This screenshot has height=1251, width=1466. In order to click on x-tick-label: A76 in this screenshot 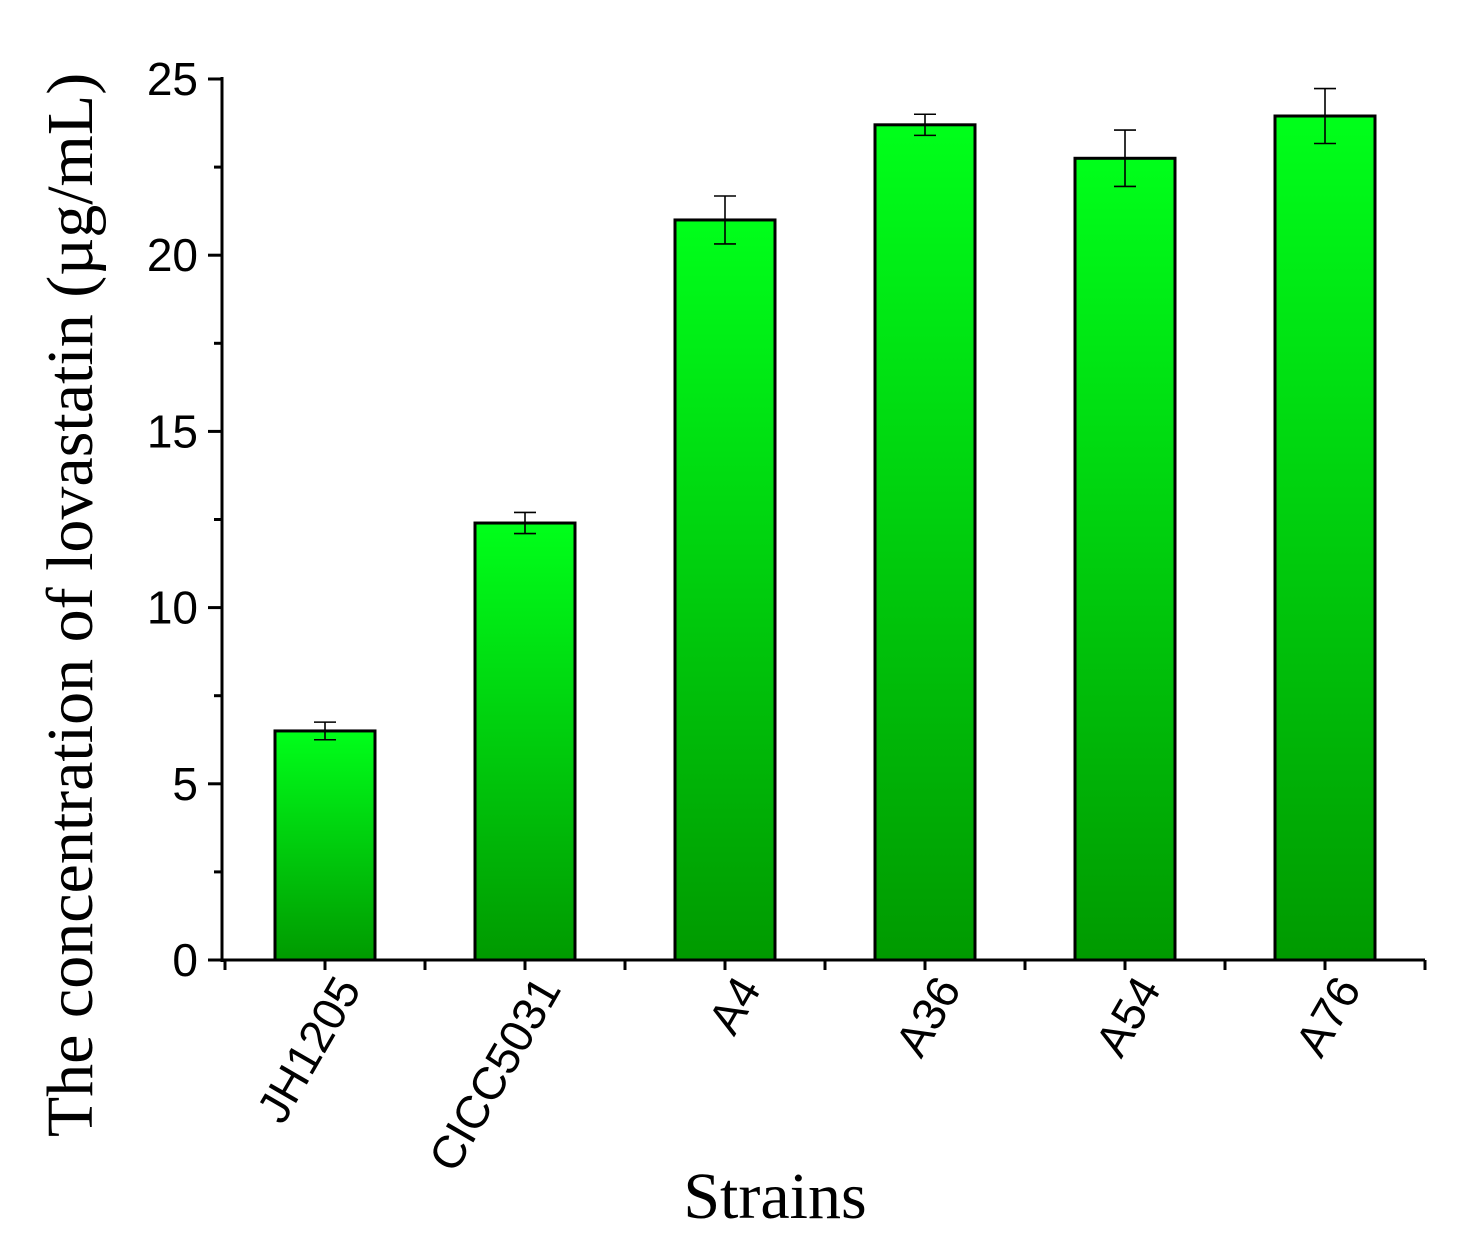, I will do `click(1328, 1016)`.